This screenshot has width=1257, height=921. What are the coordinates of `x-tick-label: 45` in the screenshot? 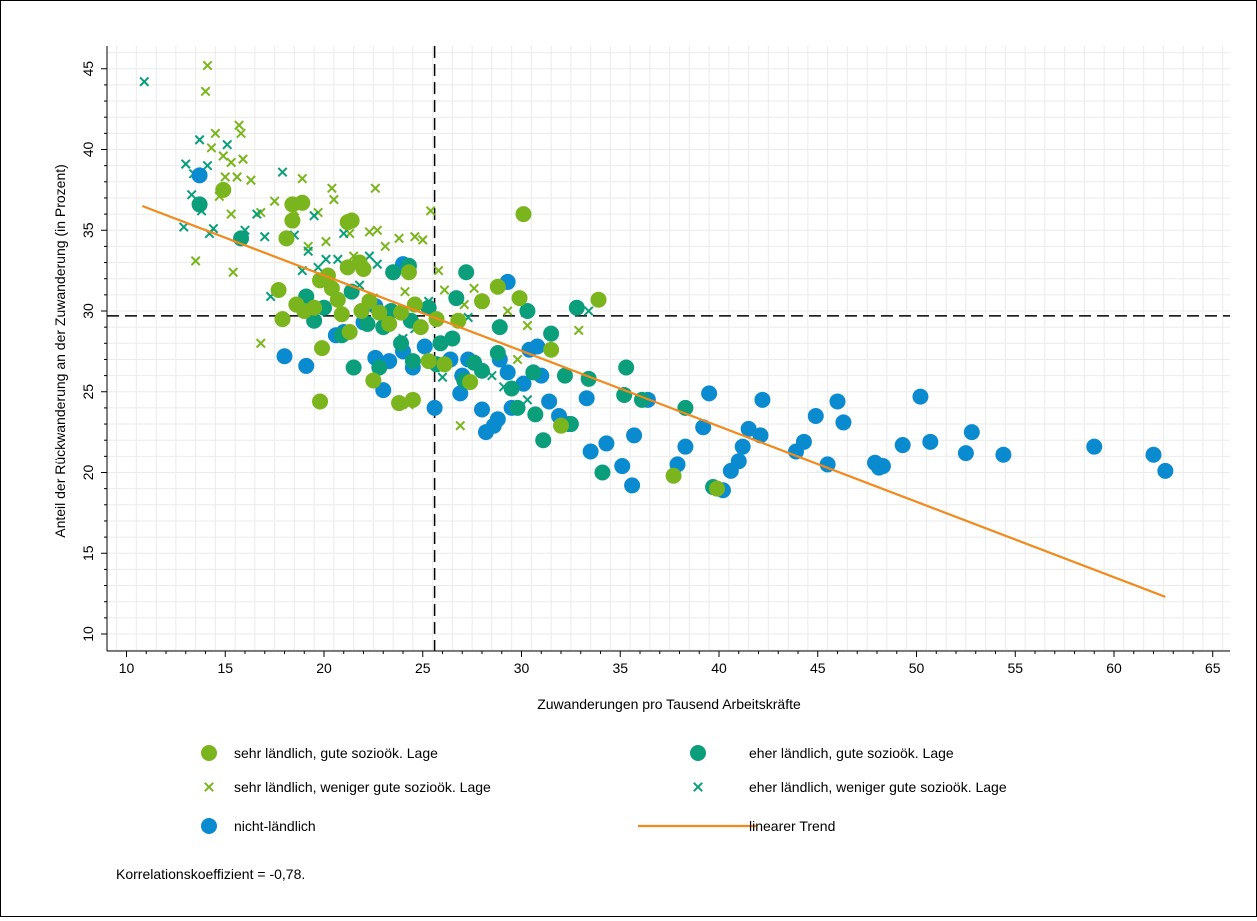 It's located at (818, 668).